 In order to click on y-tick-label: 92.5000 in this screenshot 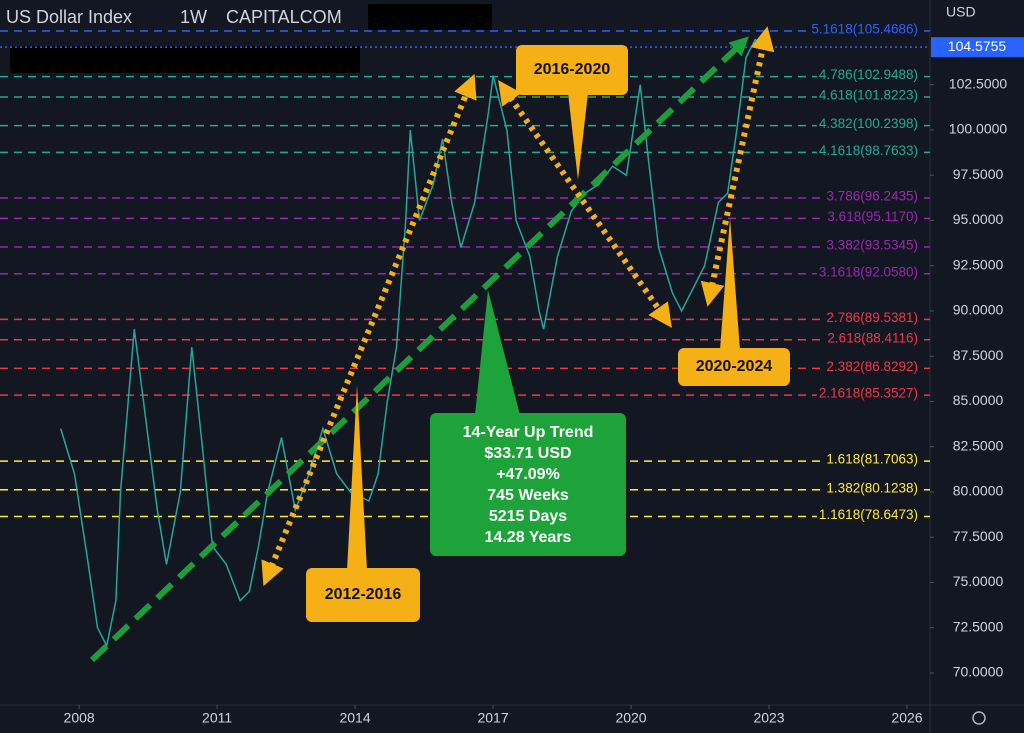, I will do `click(978, 264)`.